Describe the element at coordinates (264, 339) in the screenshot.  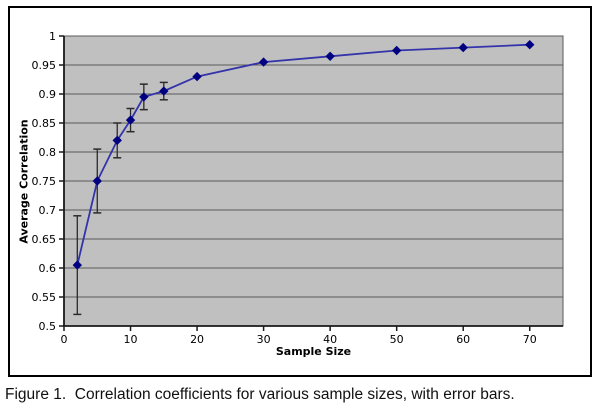
I see `x-tick-label: 30` at that location.